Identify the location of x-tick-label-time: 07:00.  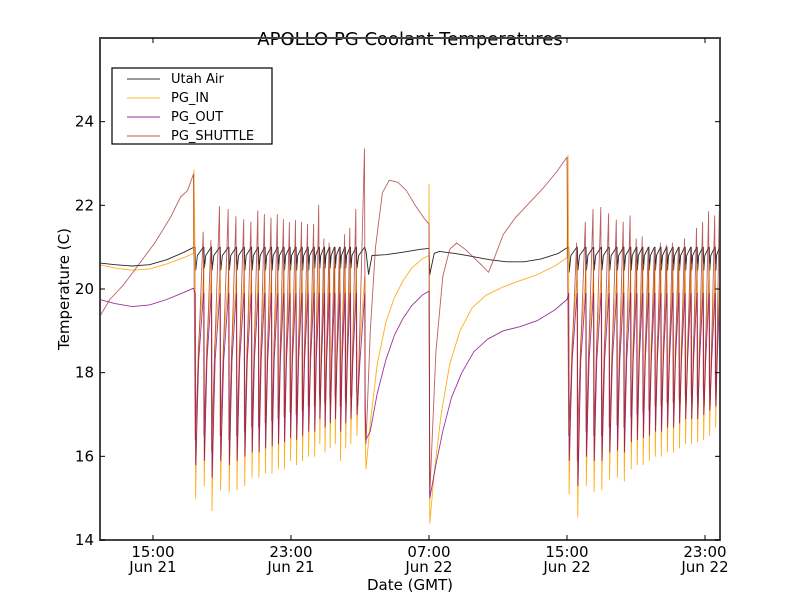
(428, 552).